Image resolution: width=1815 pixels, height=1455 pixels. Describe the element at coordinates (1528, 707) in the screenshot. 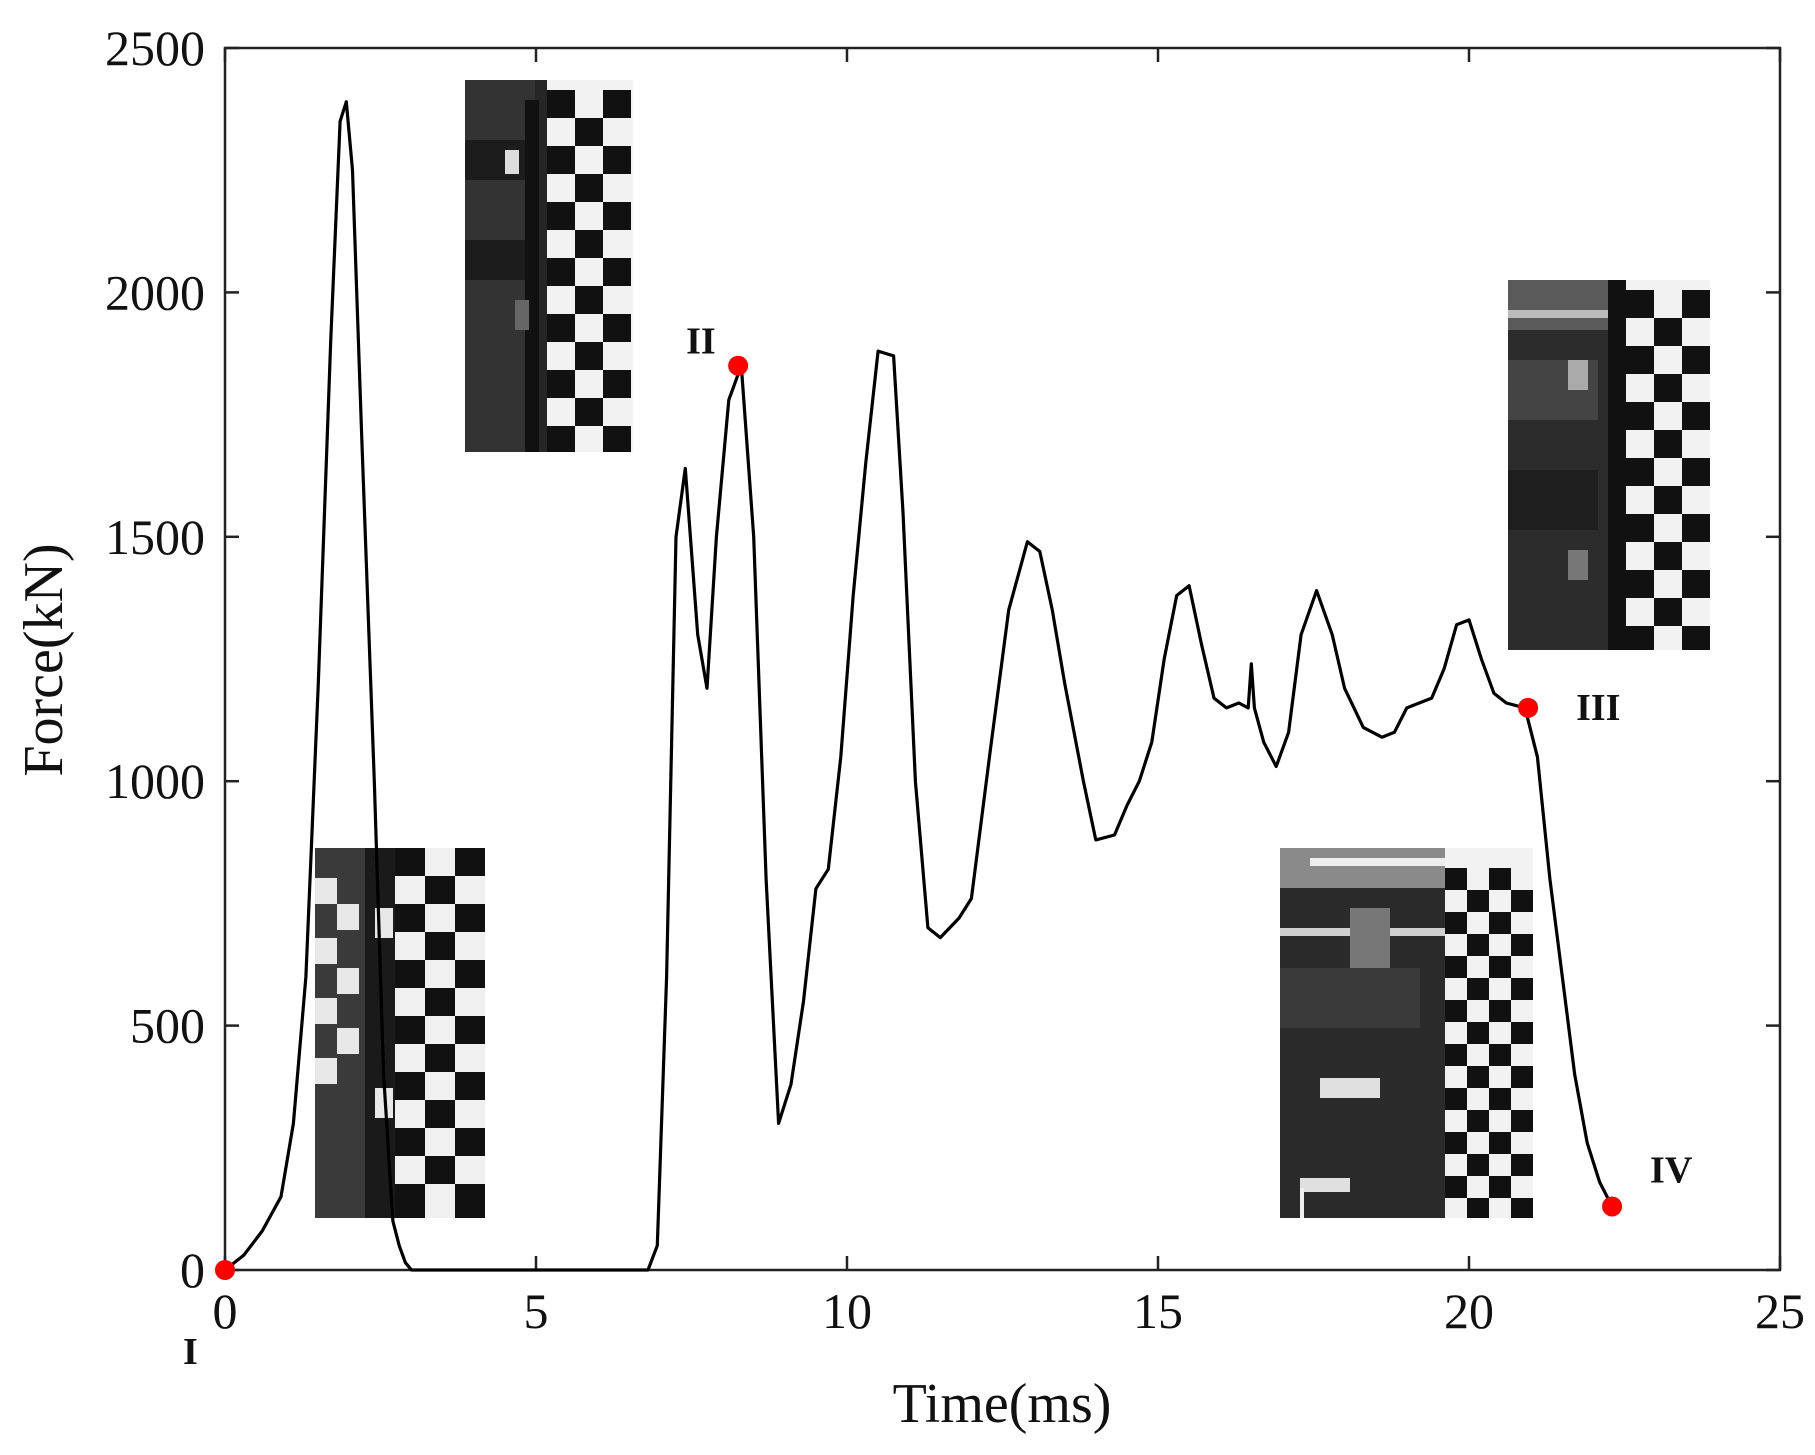

I see `point-marker-iii` at that location.